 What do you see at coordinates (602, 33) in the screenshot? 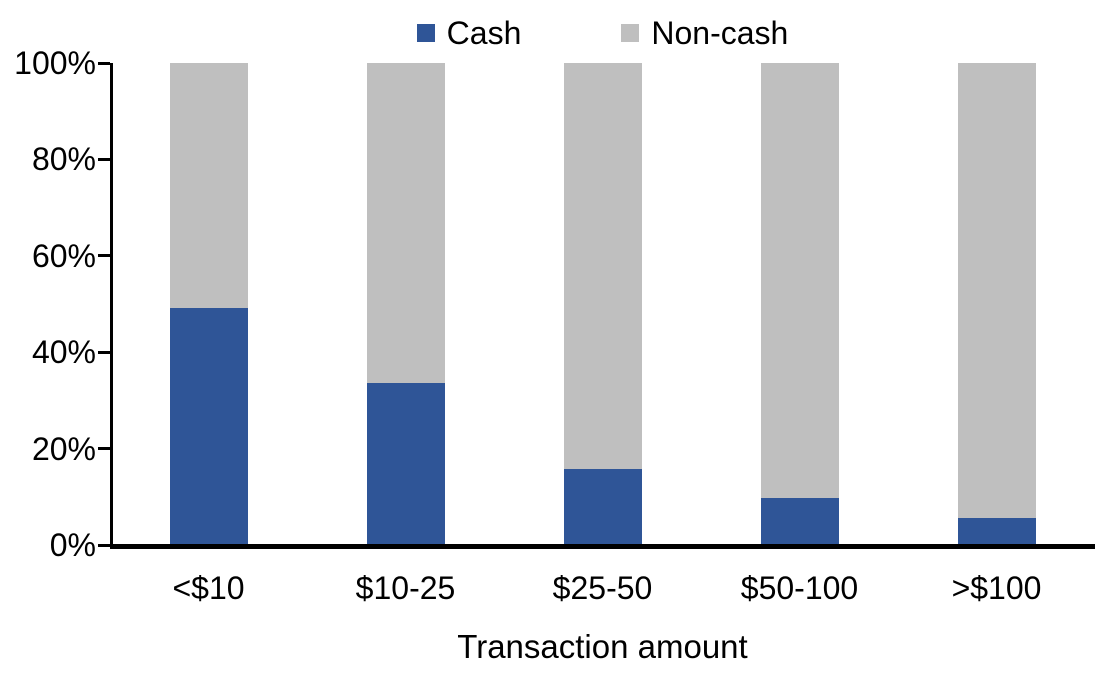
I see `chart-legend: Cash Non-cash` at bounding box center [602, 33].